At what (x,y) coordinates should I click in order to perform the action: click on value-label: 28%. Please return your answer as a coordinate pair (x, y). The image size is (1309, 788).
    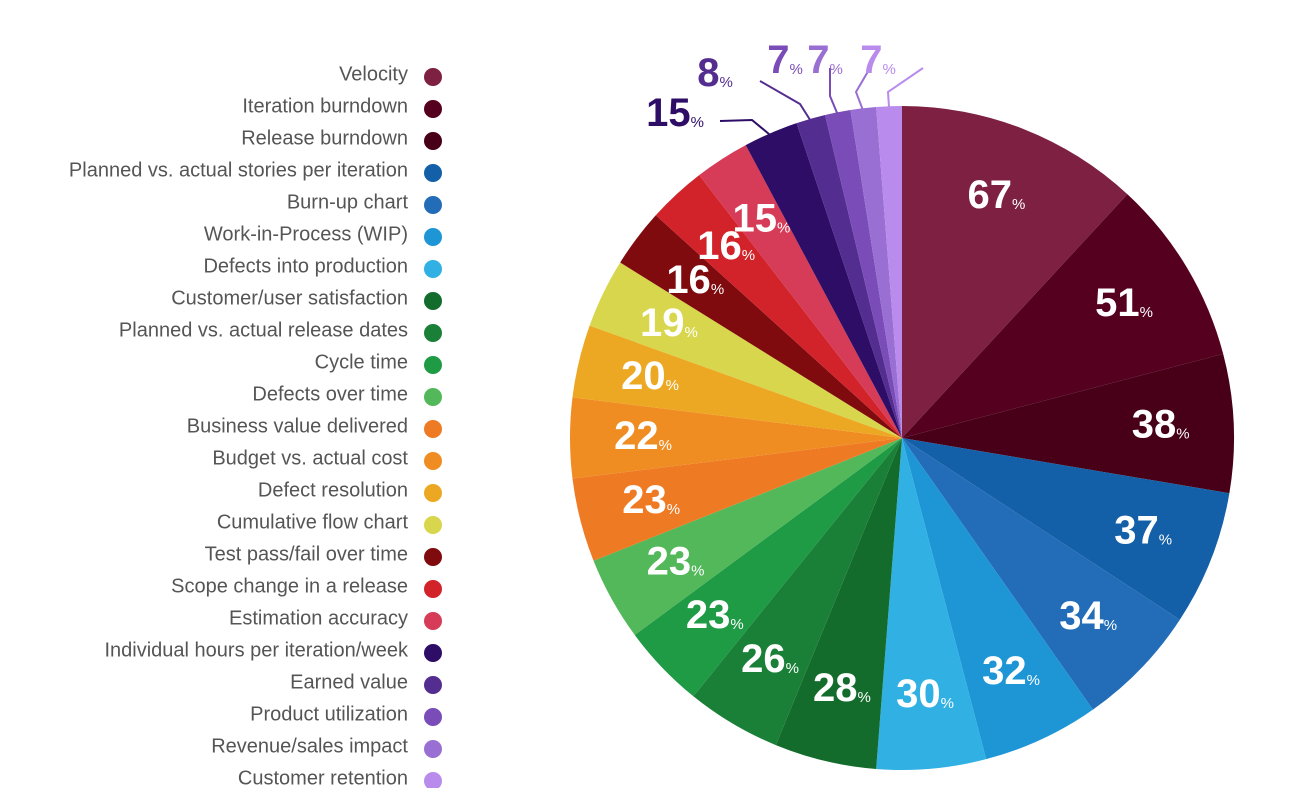
    Looking at the image, I should click on (842, 687).